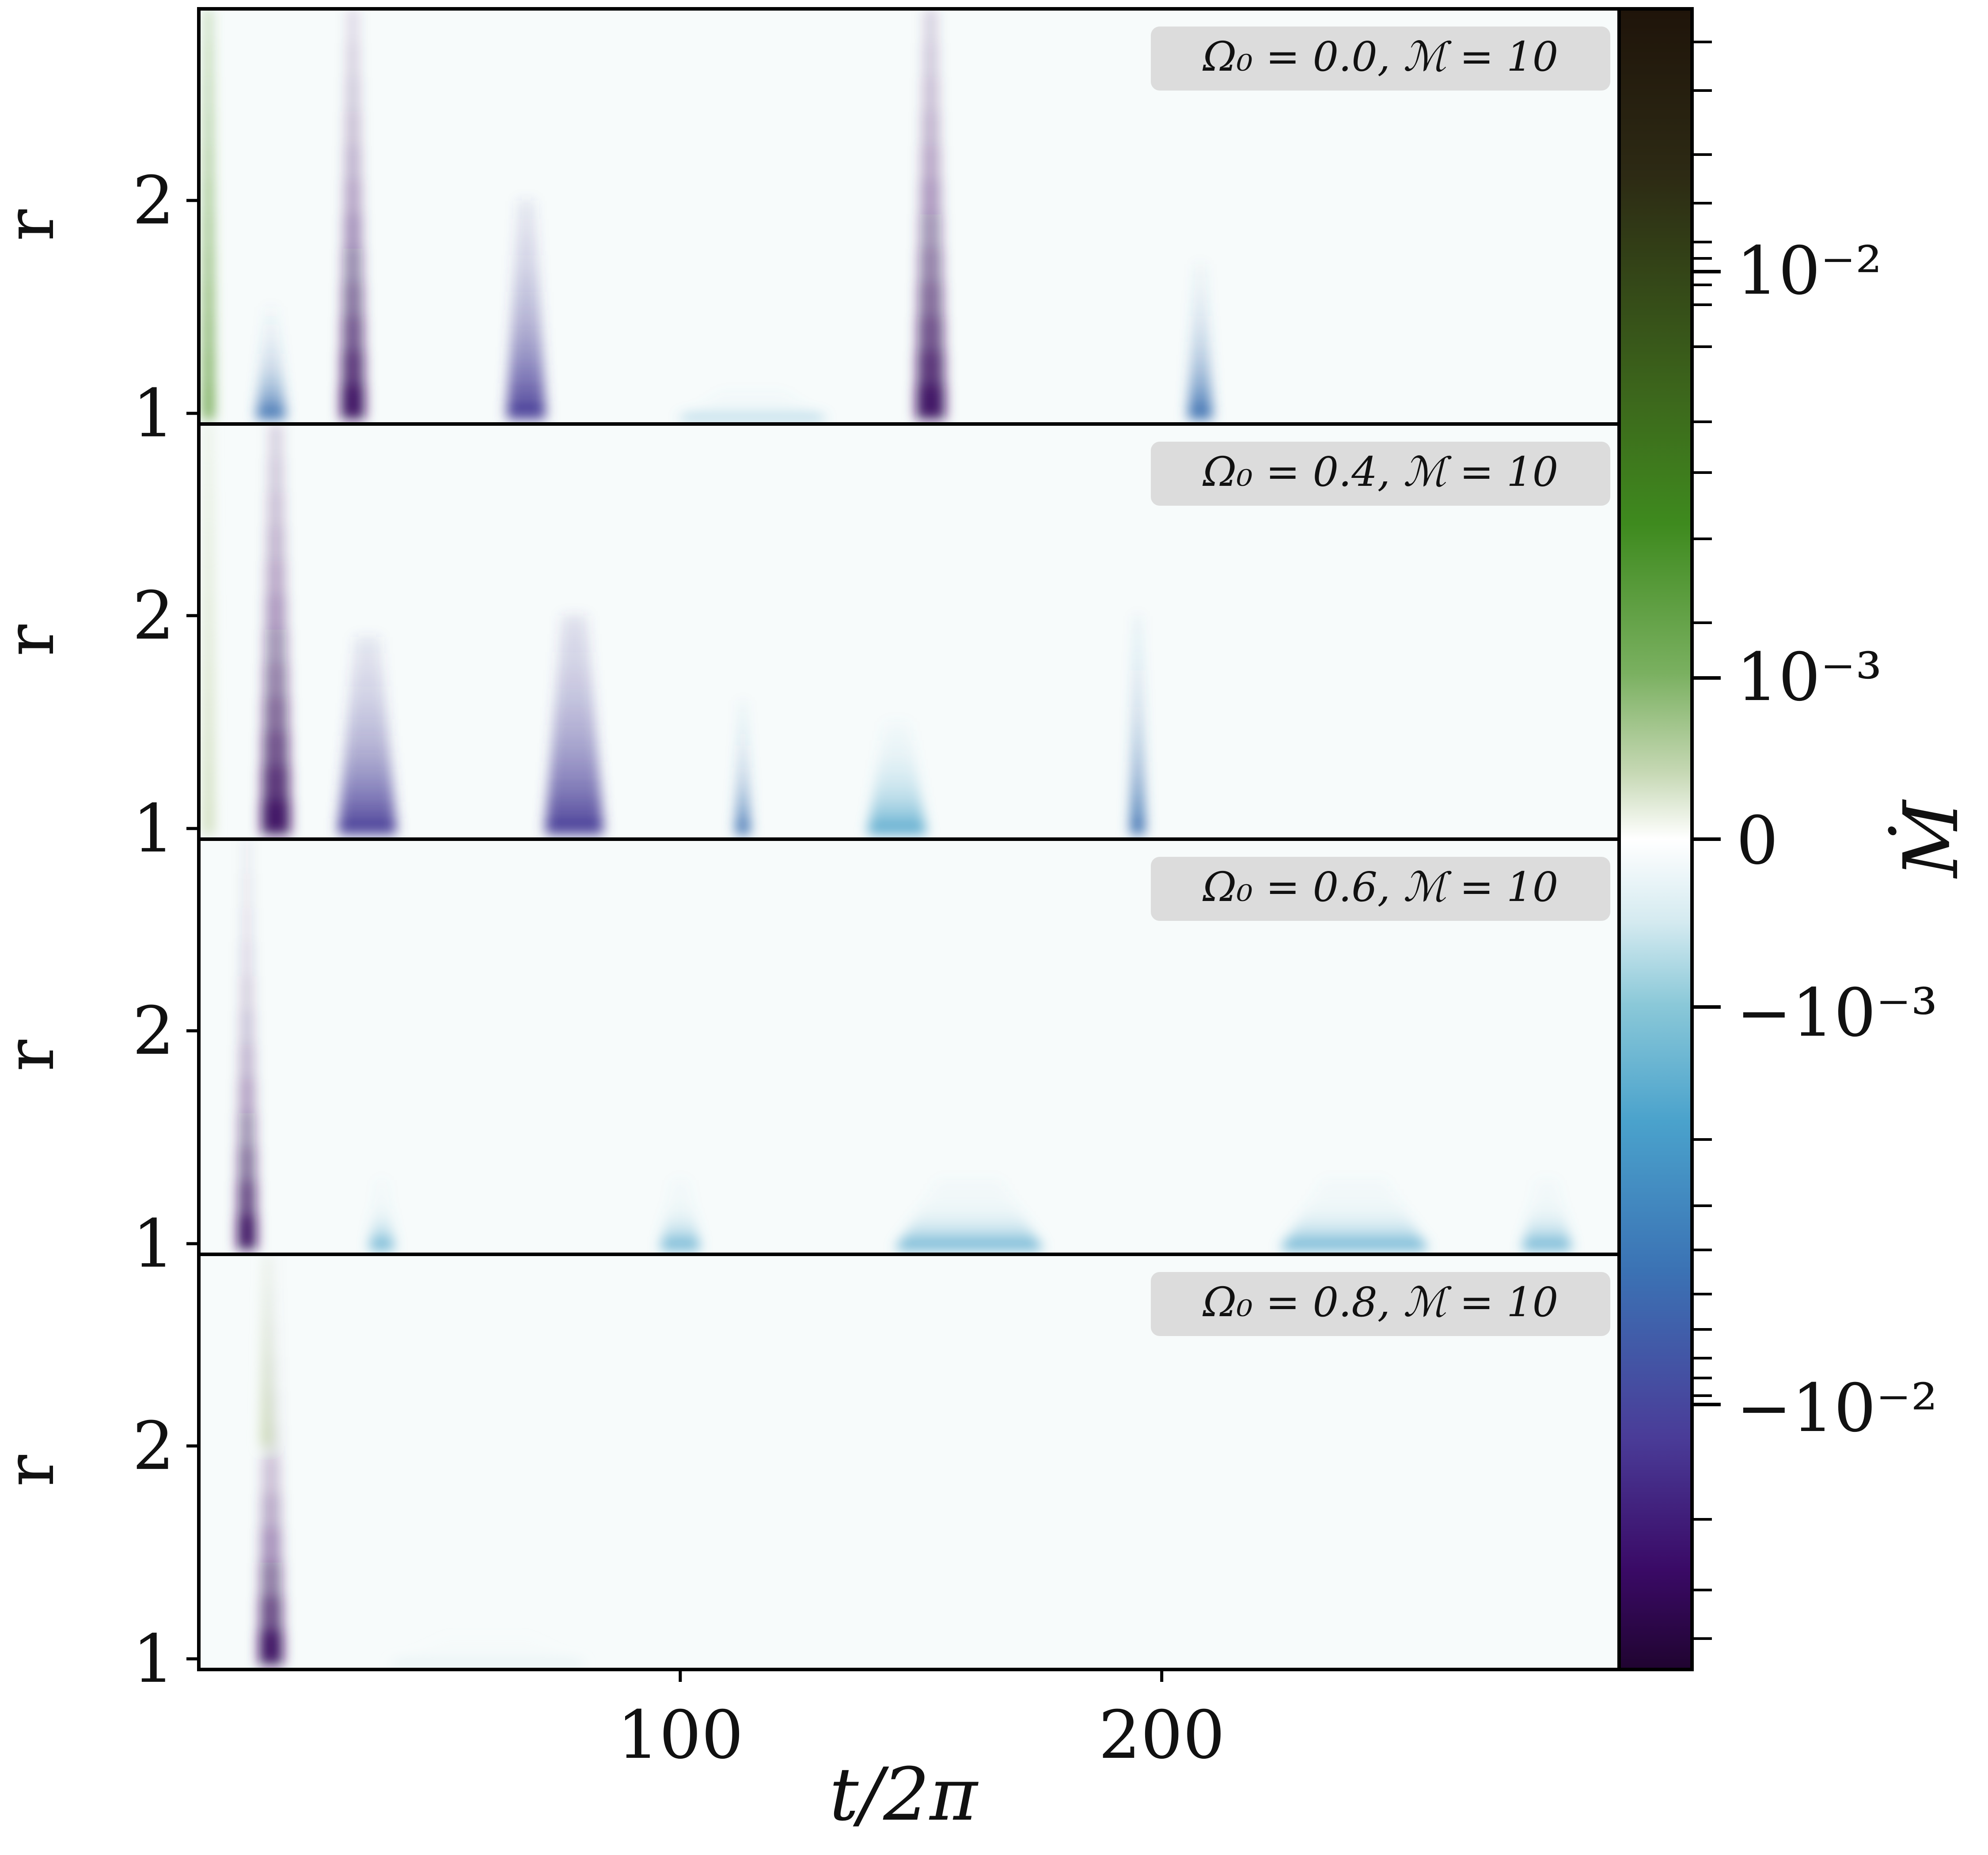 Image resolution: width=1988 pixels, height=1855 pixels. What do you see at coordinates (1655, 839) in the screenshot?
I see `colorbar-fill` at bounding box center [1655, 839].